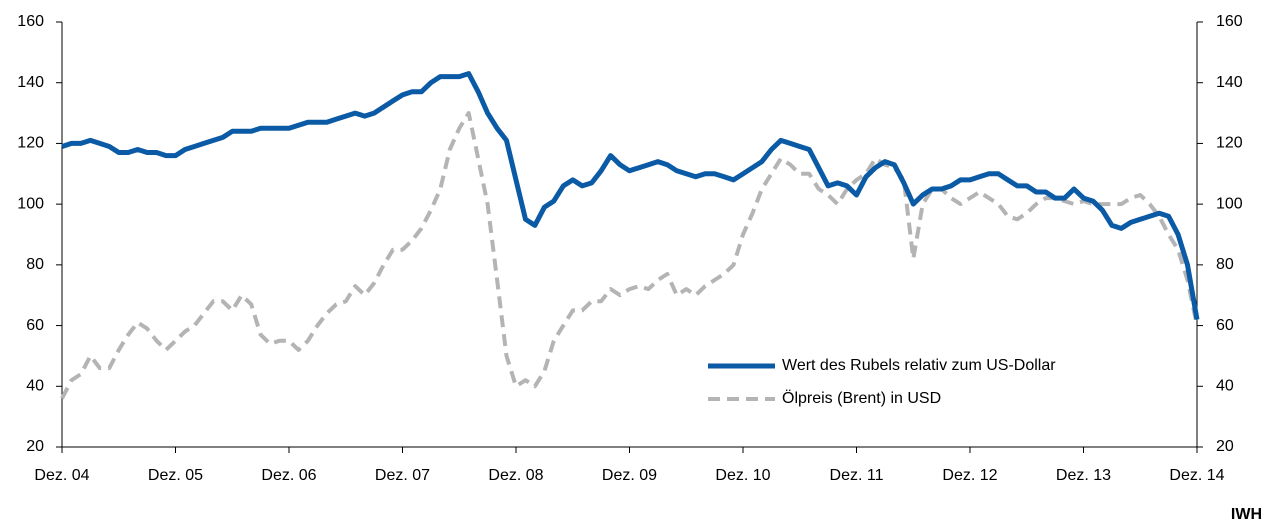 This screenshot has width=1280, height=527. What do you see at coordinates (1225, 325) in the screenshot?
I see `y2-tick-label: 60` at bounding box center [1225, 325].